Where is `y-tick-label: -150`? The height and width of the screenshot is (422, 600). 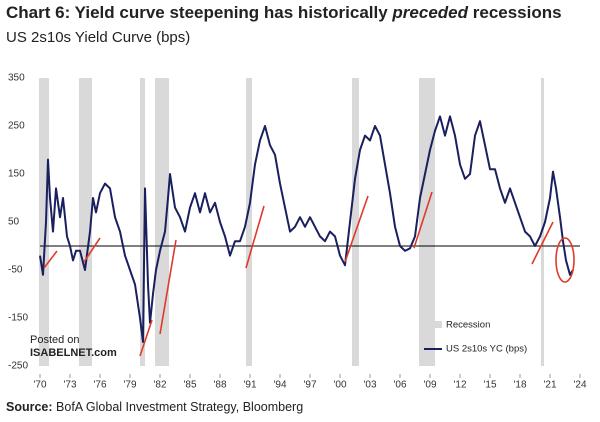 y-tick-label: -150 is located at coordinates (18, 318).